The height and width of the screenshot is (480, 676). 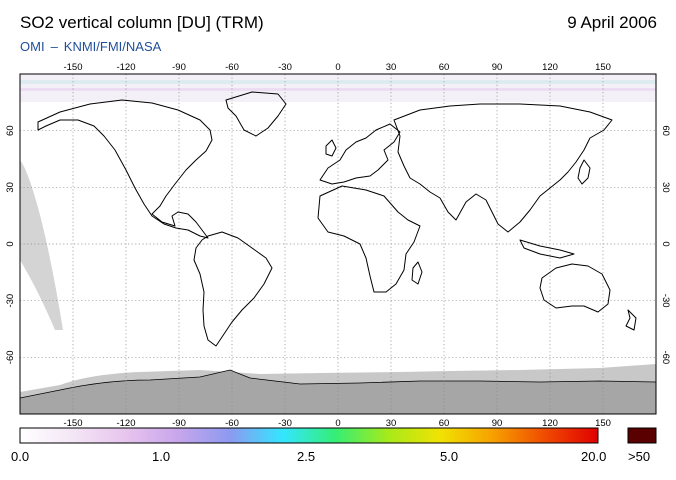 What do you see at coordinates (631, 320) in the screenshot?
I see `coast-new-zealand` at bounding box center [631, 320].